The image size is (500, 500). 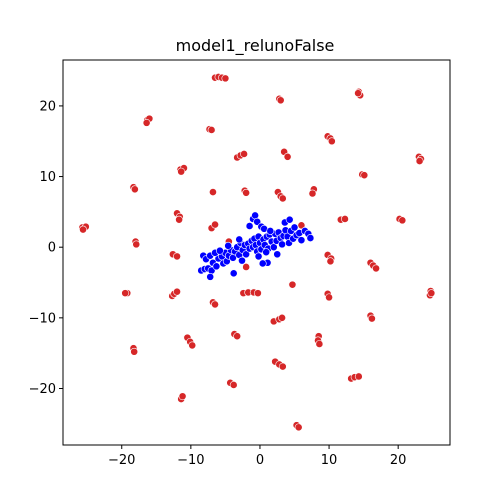 What do you see at coordinates (398, 460) in the screenshot?
I see `x-tick-label: 20` at bounding box center [398, 460].